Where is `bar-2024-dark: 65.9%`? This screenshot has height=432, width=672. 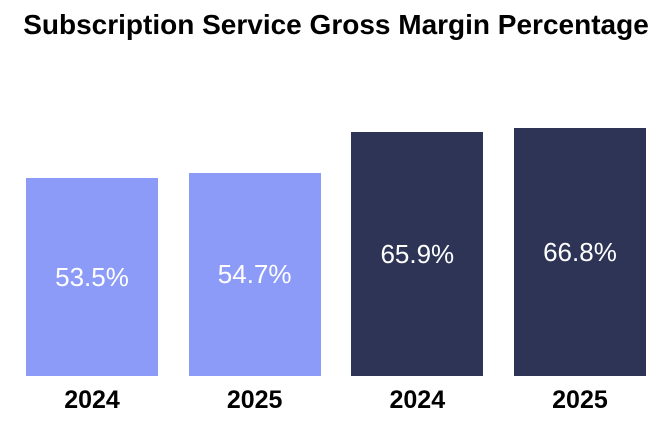
bar-2024-dark: 65.9% is located at coordinates (417, 254).